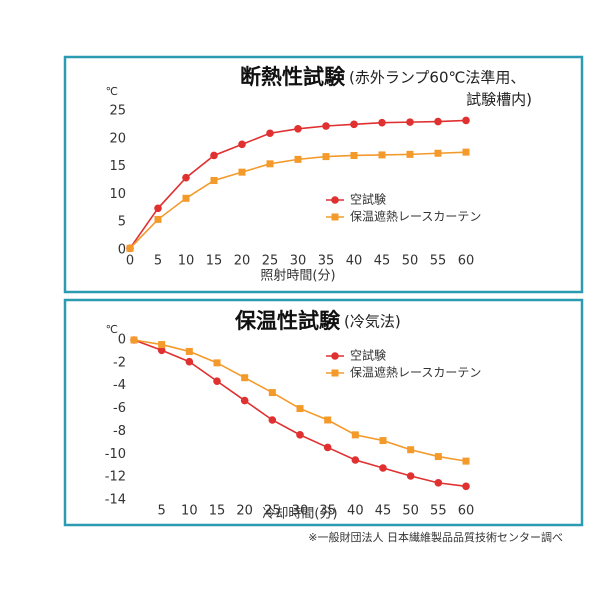 The image size is (600, 600). I want to click on x-axis-label: 冷却時間(分), so click(299, 514).